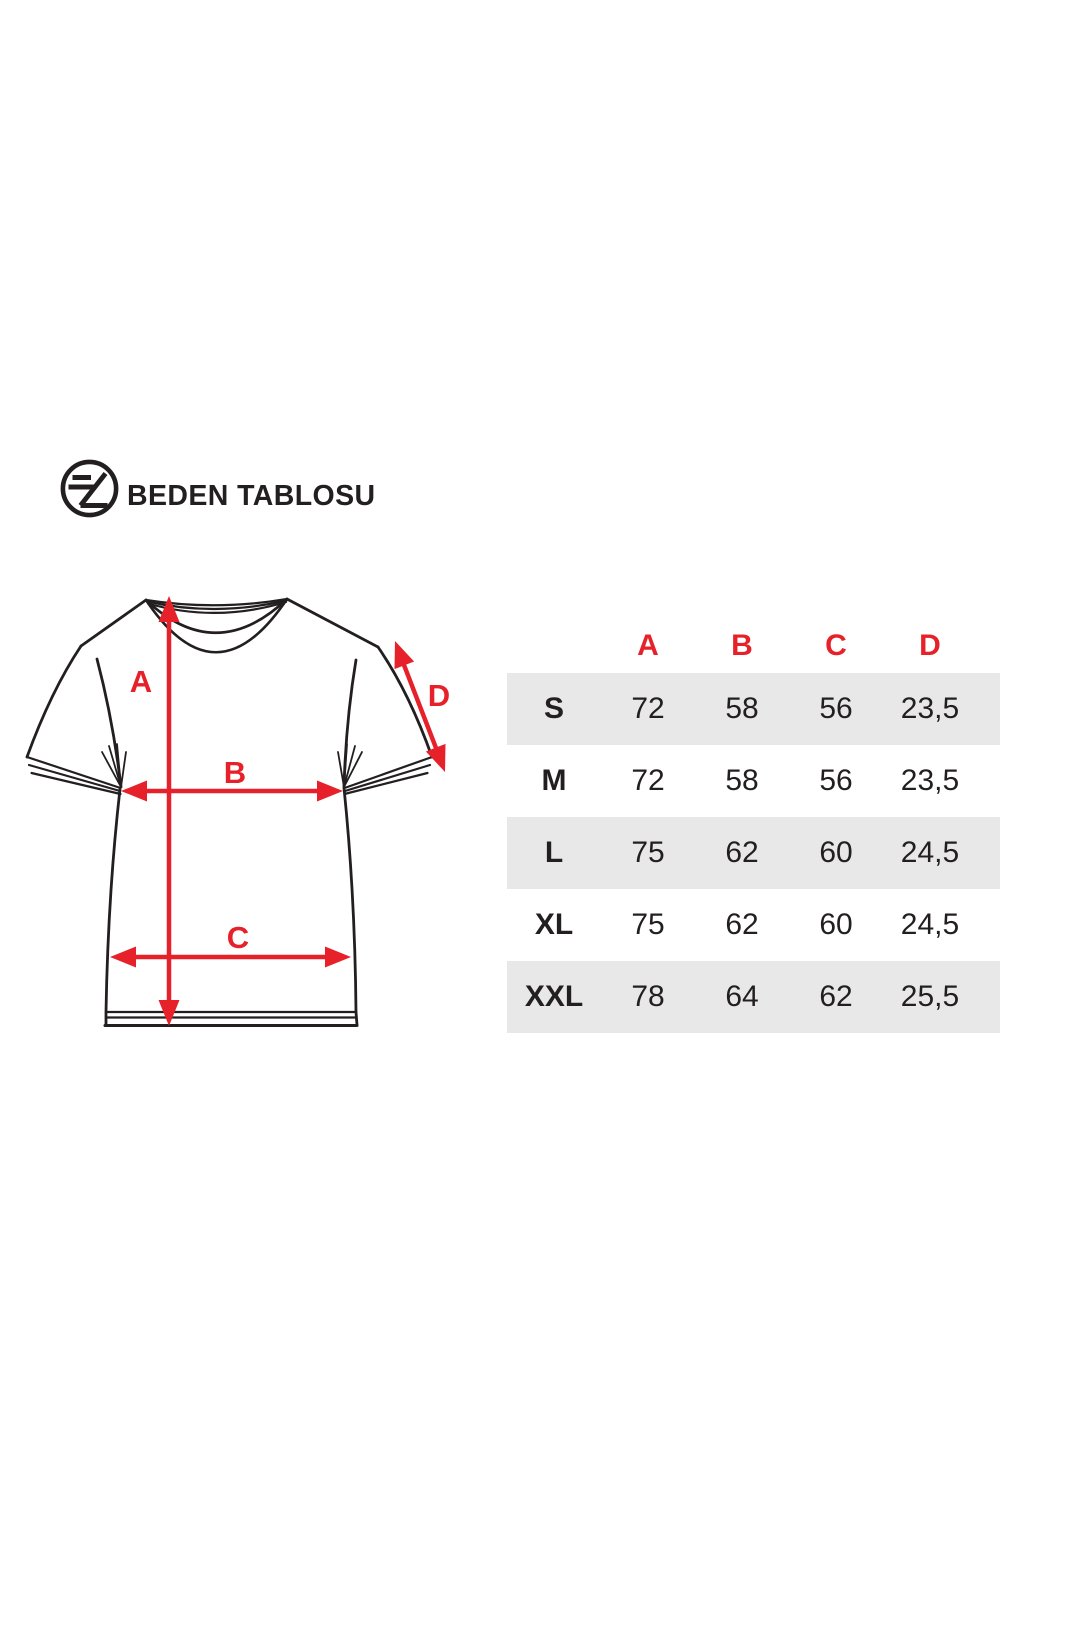  I want to click on measure-label-d: D, so click(439, 695).